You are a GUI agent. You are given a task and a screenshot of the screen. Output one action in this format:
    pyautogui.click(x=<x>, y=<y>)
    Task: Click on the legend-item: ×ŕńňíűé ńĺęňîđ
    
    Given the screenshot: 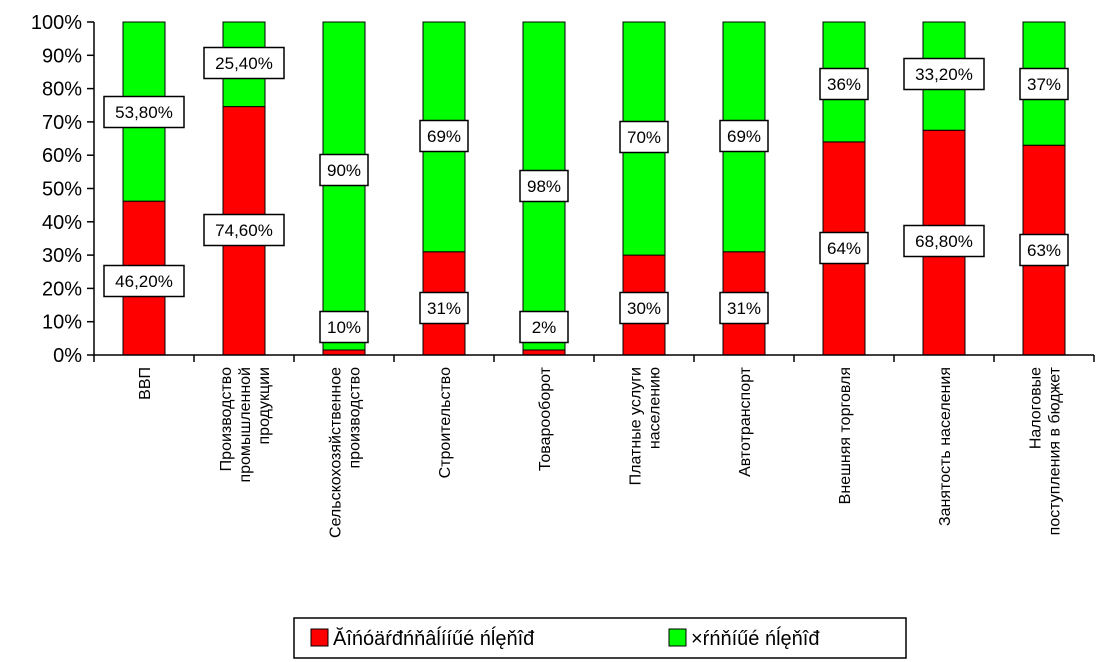 What is the action you would take?
    pyautogui.click(x=744, y=638)
    